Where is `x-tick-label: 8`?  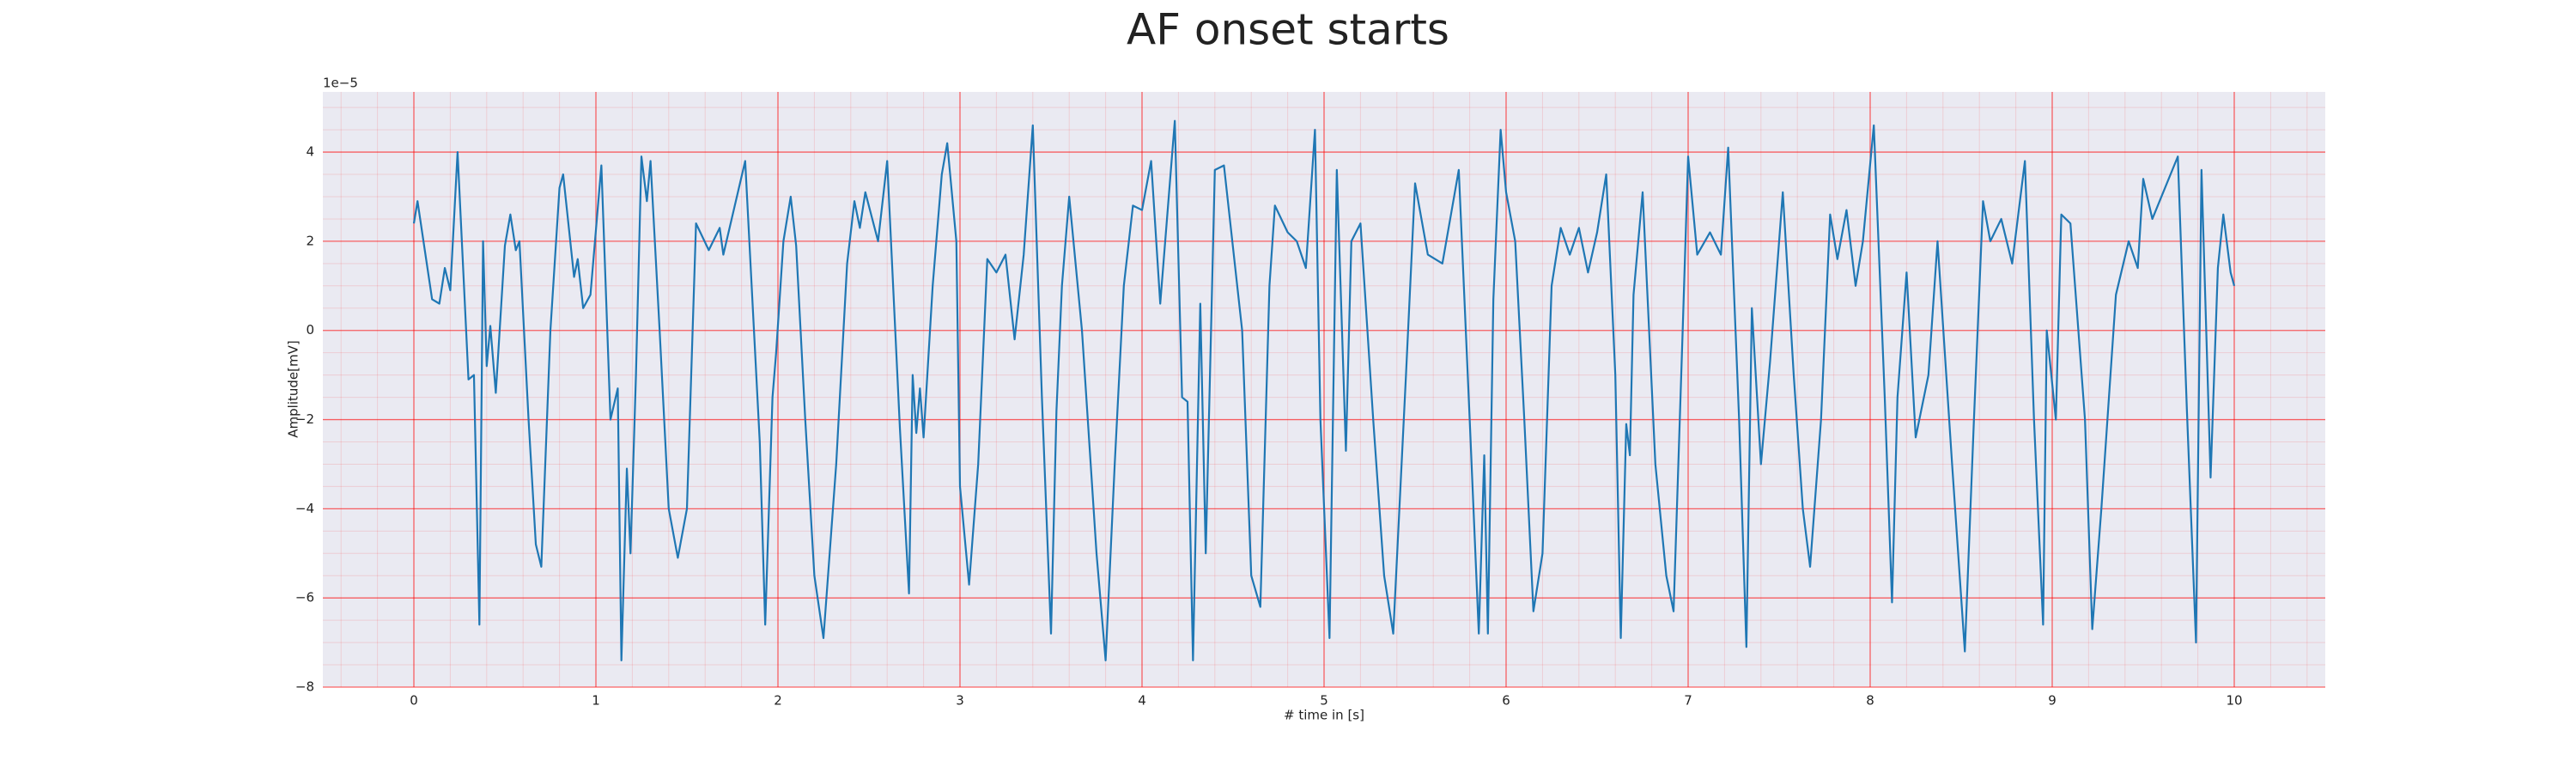 x-tick-label: 8 is located at coordinates (1870, 701).